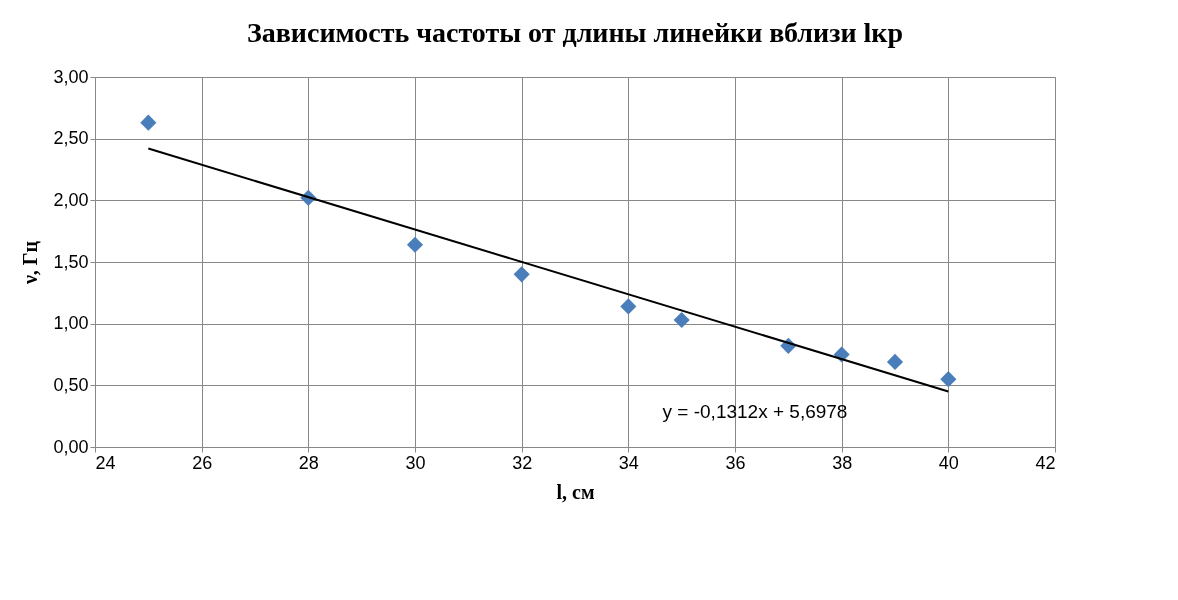 This screenshot has width=1178, height=600. Describe the element at coordinates (71, 76) in the screenshot. I see `y-tick-label: 3,00` at that location.